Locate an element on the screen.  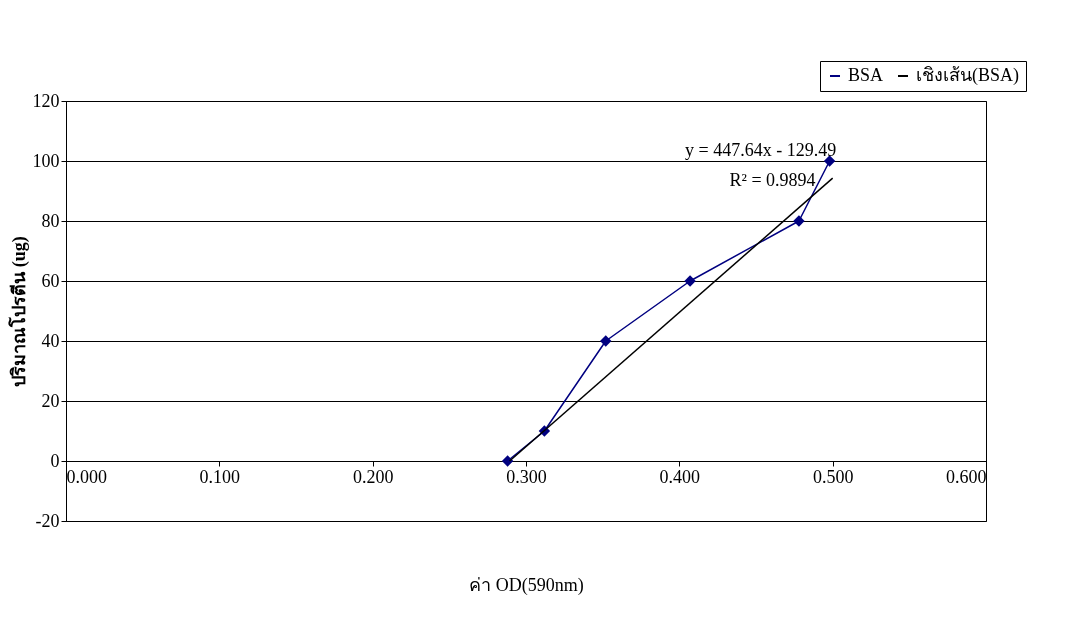
y-tick-label: 80 is located at coordinates (50, 220).